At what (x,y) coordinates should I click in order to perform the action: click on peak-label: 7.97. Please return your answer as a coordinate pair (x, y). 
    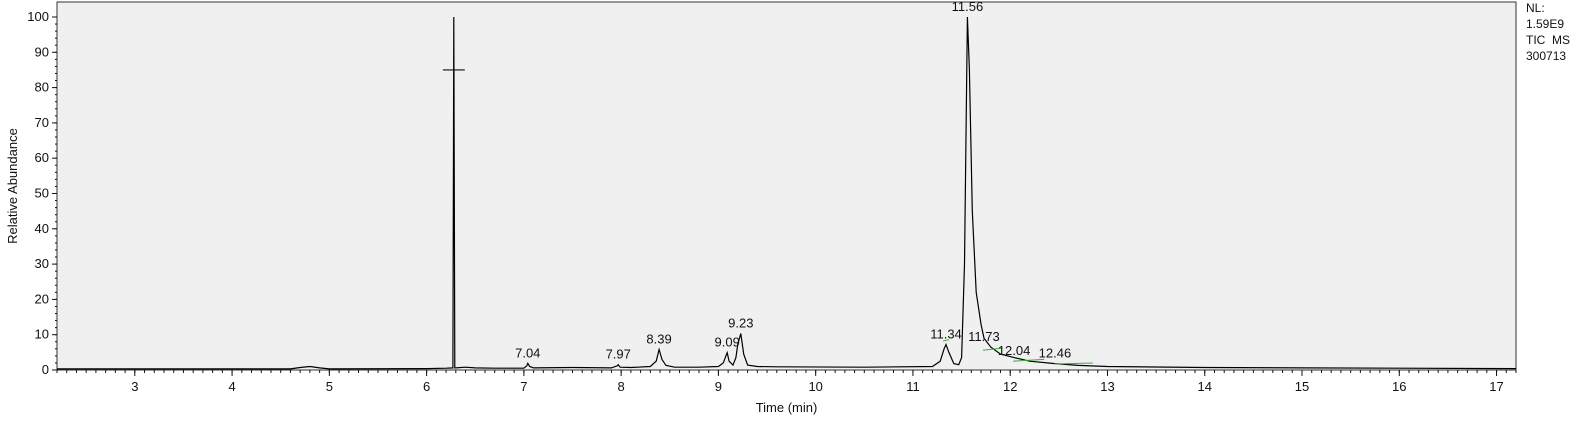
    Looking at the image, I should click on (618, 354).